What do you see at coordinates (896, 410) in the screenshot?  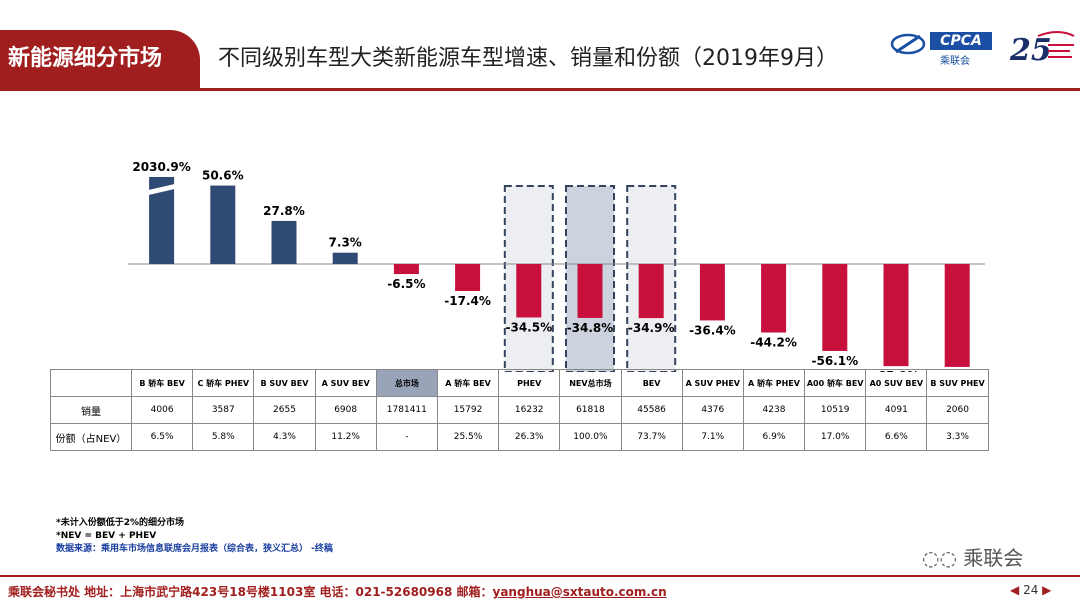 I see `table-cell: 4091` at bounding box center [896, 410].